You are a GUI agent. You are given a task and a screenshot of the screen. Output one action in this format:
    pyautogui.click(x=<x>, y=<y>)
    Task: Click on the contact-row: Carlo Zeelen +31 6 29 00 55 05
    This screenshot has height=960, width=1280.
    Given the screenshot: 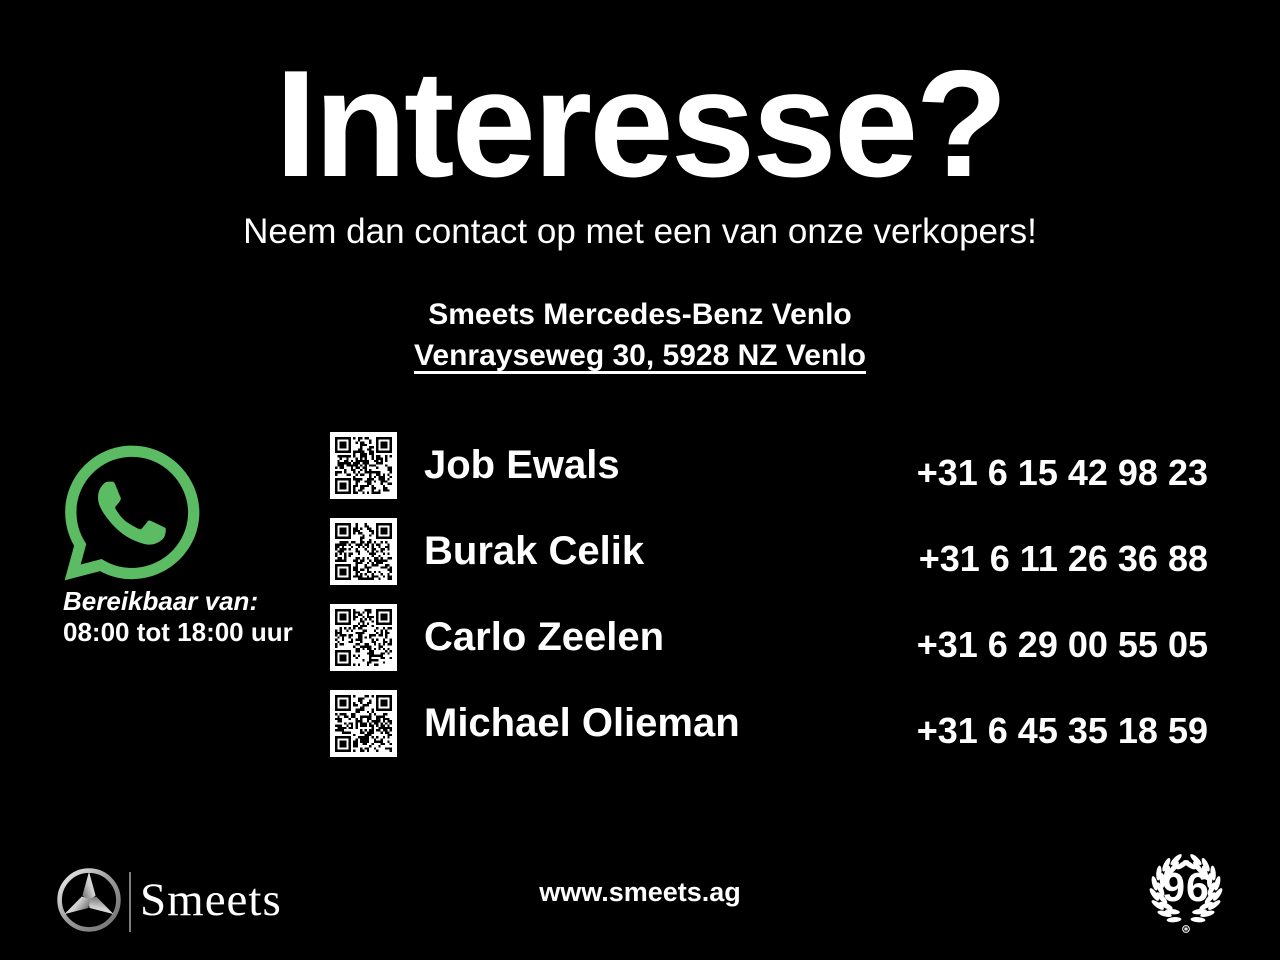 What is the action you would take?
    pyautogui.click(x=769, y=637)
    